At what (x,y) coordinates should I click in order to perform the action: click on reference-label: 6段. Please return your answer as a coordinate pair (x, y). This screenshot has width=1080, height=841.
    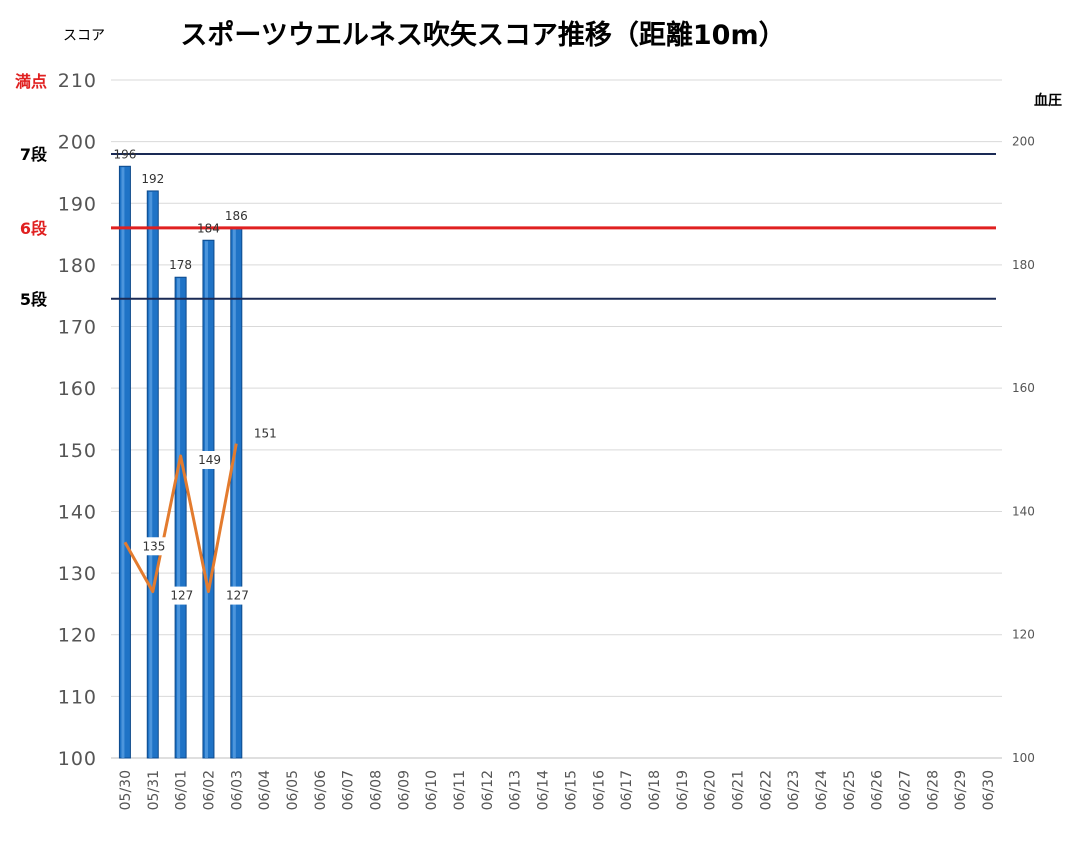
    Looking at the image, I should click on (34, 228).